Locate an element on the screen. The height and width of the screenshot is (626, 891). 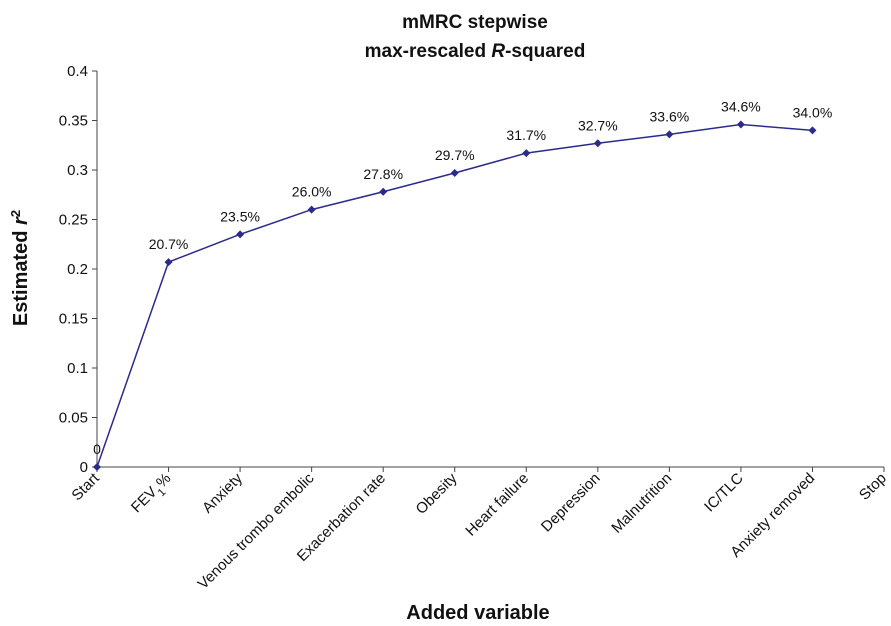
y-tick-label: 0.25 is located at coordinates (73, 220).